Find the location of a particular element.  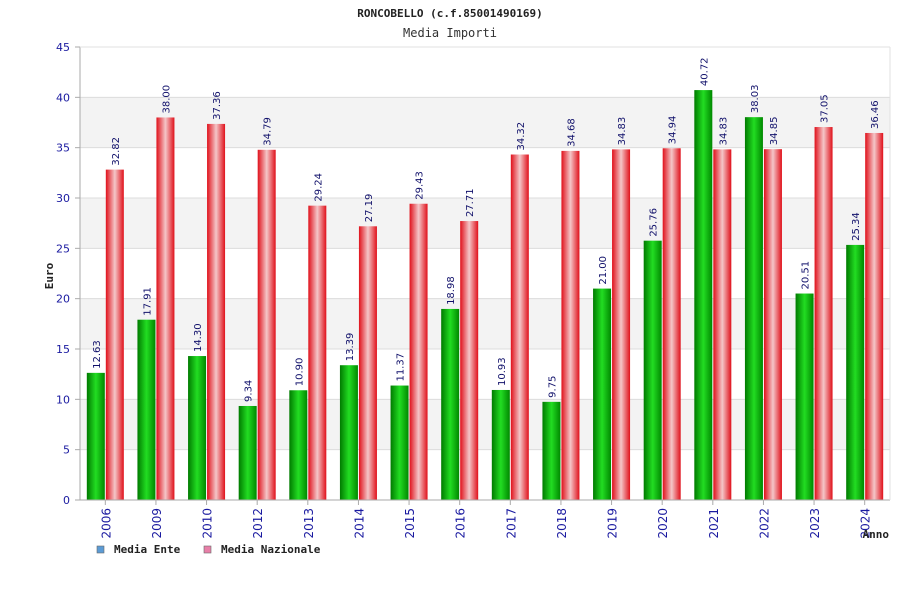

x-tick-label-2015: 2015 is located at coordinates (410, 523).